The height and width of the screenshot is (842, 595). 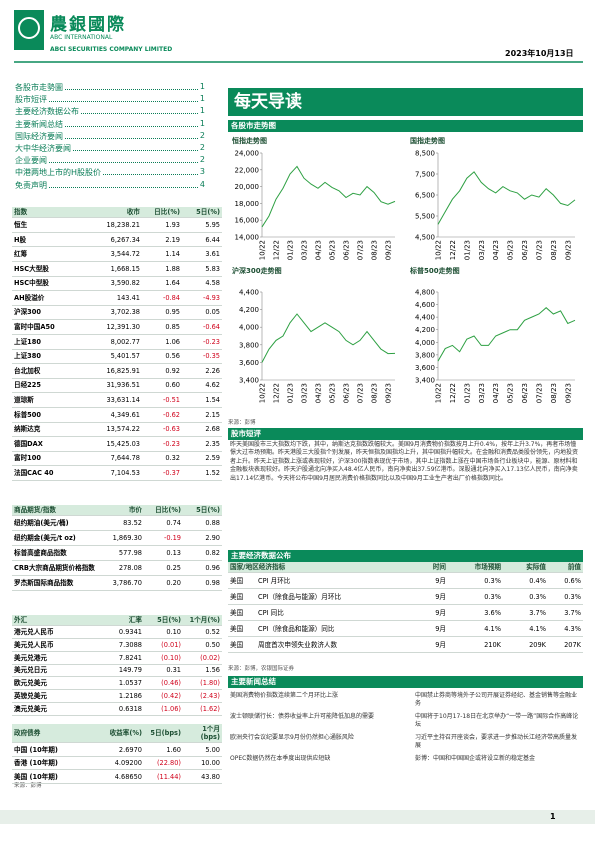 I want to click on logo-en: ABC INTERNATIONAL, so click(x=81, y=37).